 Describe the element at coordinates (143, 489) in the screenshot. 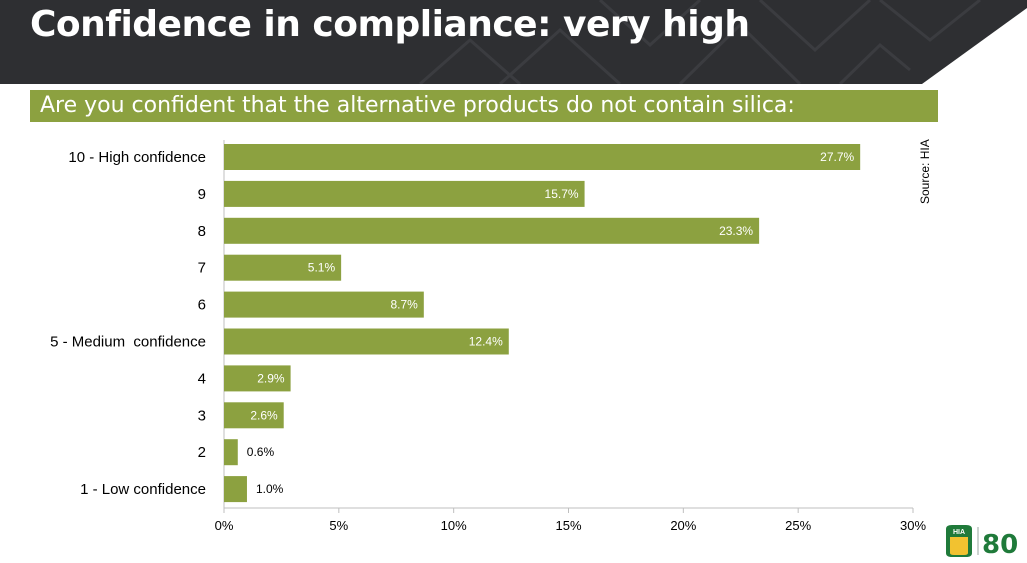

I see `category-label: 1 - Low confidence` at that location.